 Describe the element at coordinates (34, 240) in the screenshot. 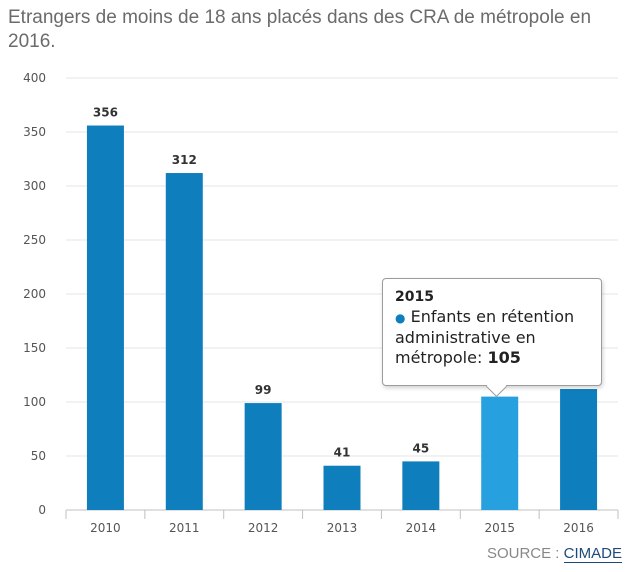

I see `y-tick-label: 250` at that location.